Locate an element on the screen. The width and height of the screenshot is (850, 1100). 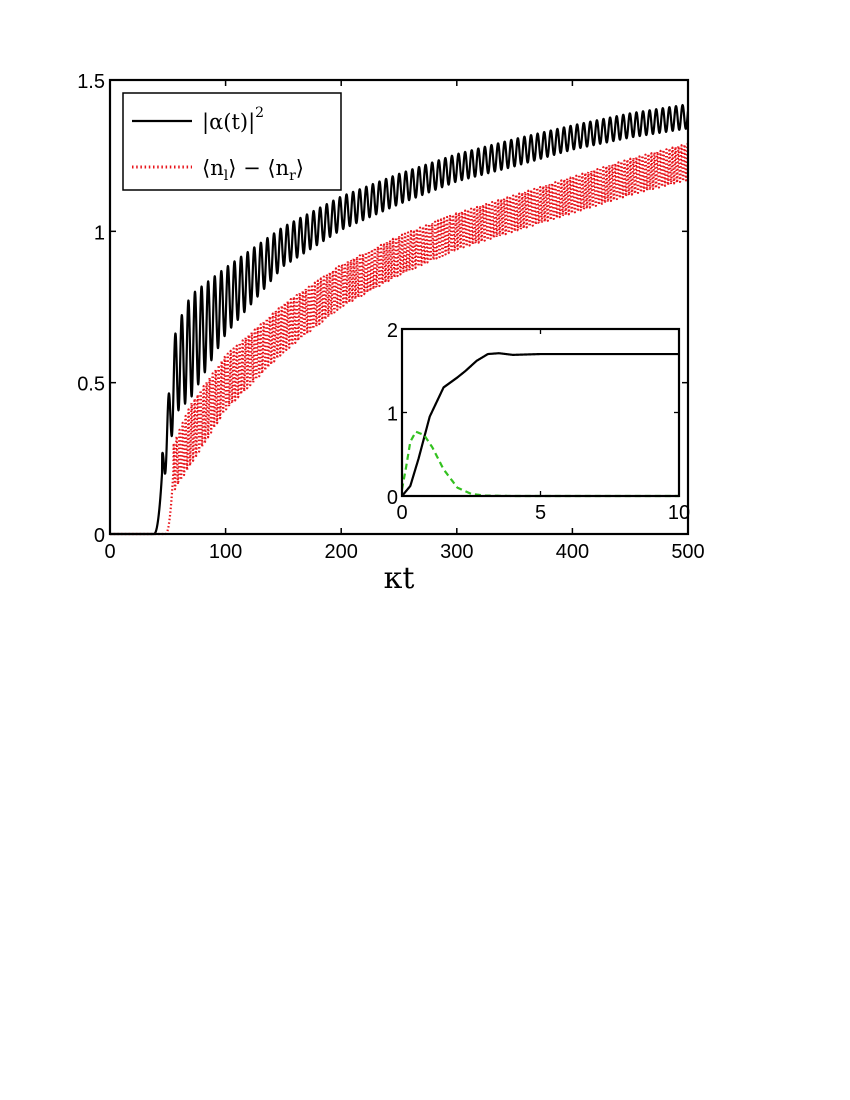
y-tick-label: 0 is located at coordinates (99, 536).